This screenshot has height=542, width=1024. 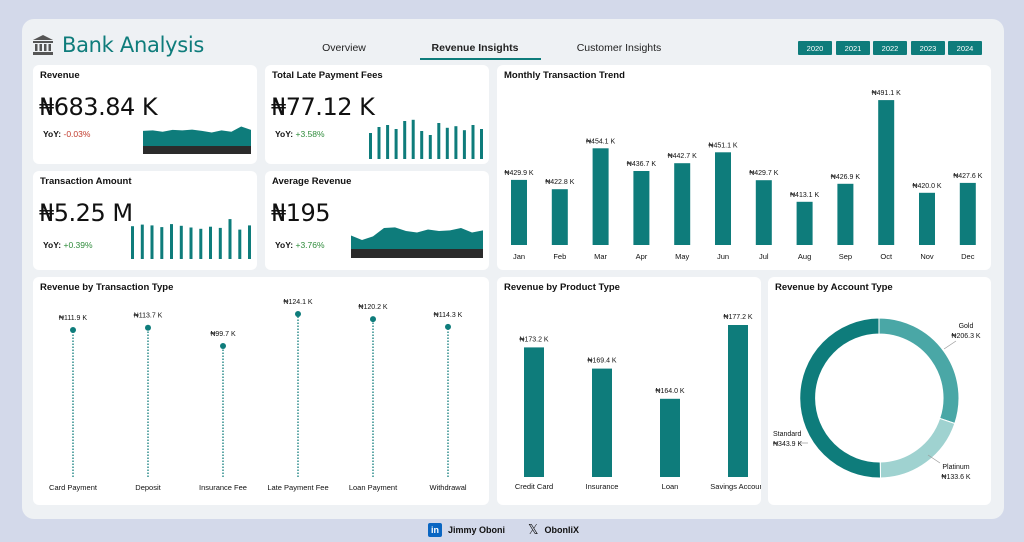 I want to click on late-fees-yoy-label: YoY:, so click(x=284, y=134).